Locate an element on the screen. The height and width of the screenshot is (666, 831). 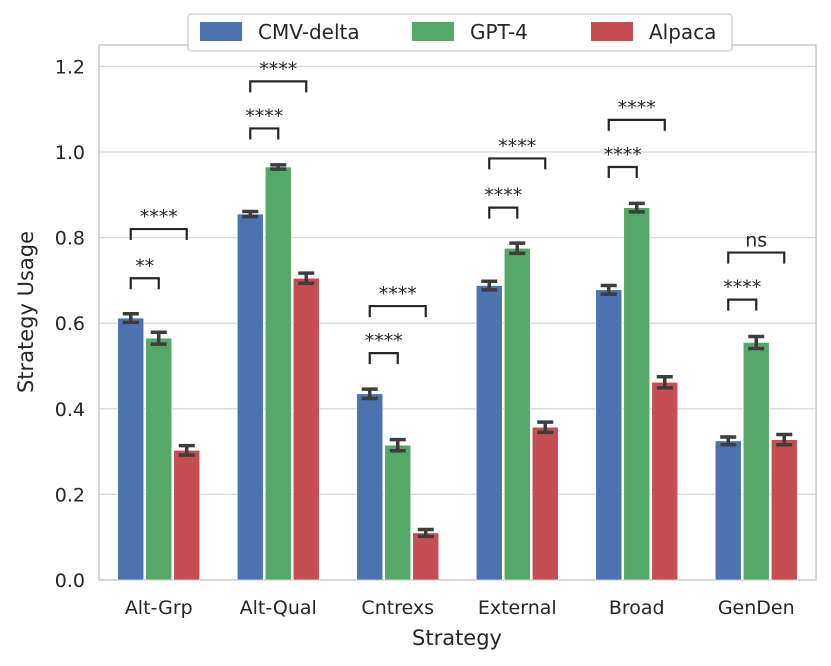
y-tick-label: 0.4 is located at coordinates (70, 410).